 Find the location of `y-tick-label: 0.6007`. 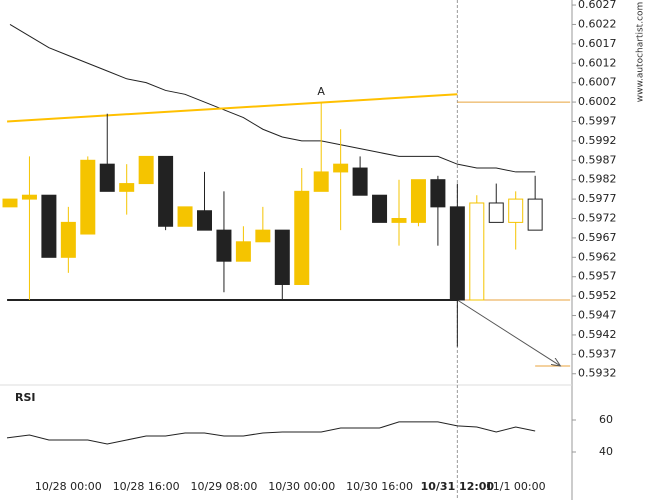

y-tick-label: 0.6007 is located at coordinates (597, 82).